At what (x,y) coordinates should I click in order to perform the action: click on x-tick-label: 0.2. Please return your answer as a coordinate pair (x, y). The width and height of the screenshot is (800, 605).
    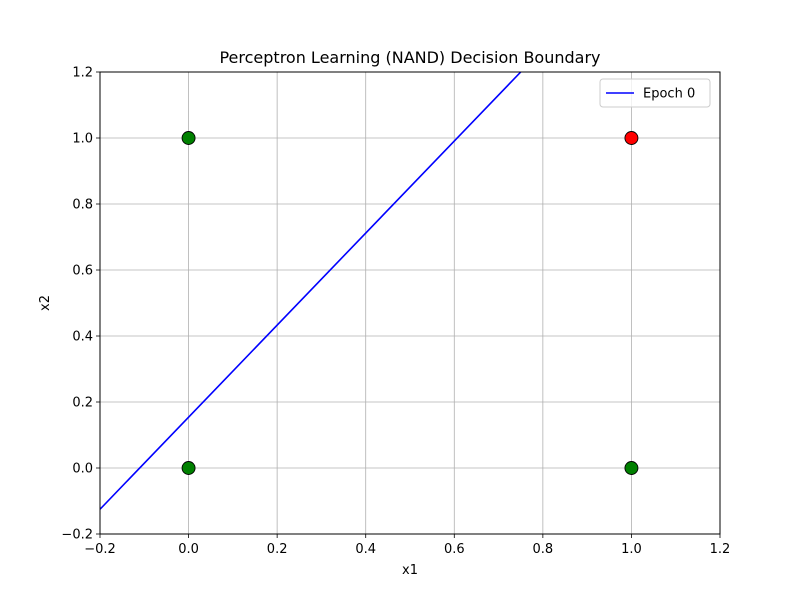
    Looking at the image, I should click on (277, 549).